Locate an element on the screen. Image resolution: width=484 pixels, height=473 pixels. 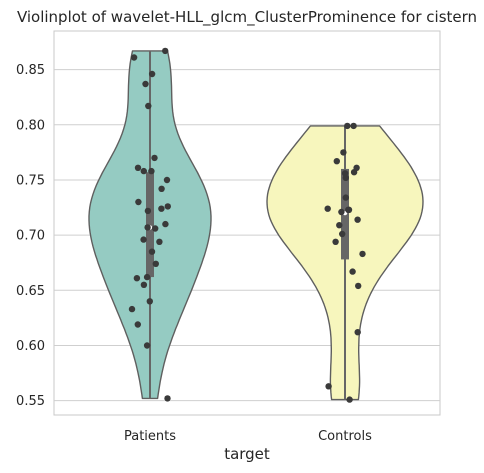
x-axis-label: target is located at coordinates (247, 454).